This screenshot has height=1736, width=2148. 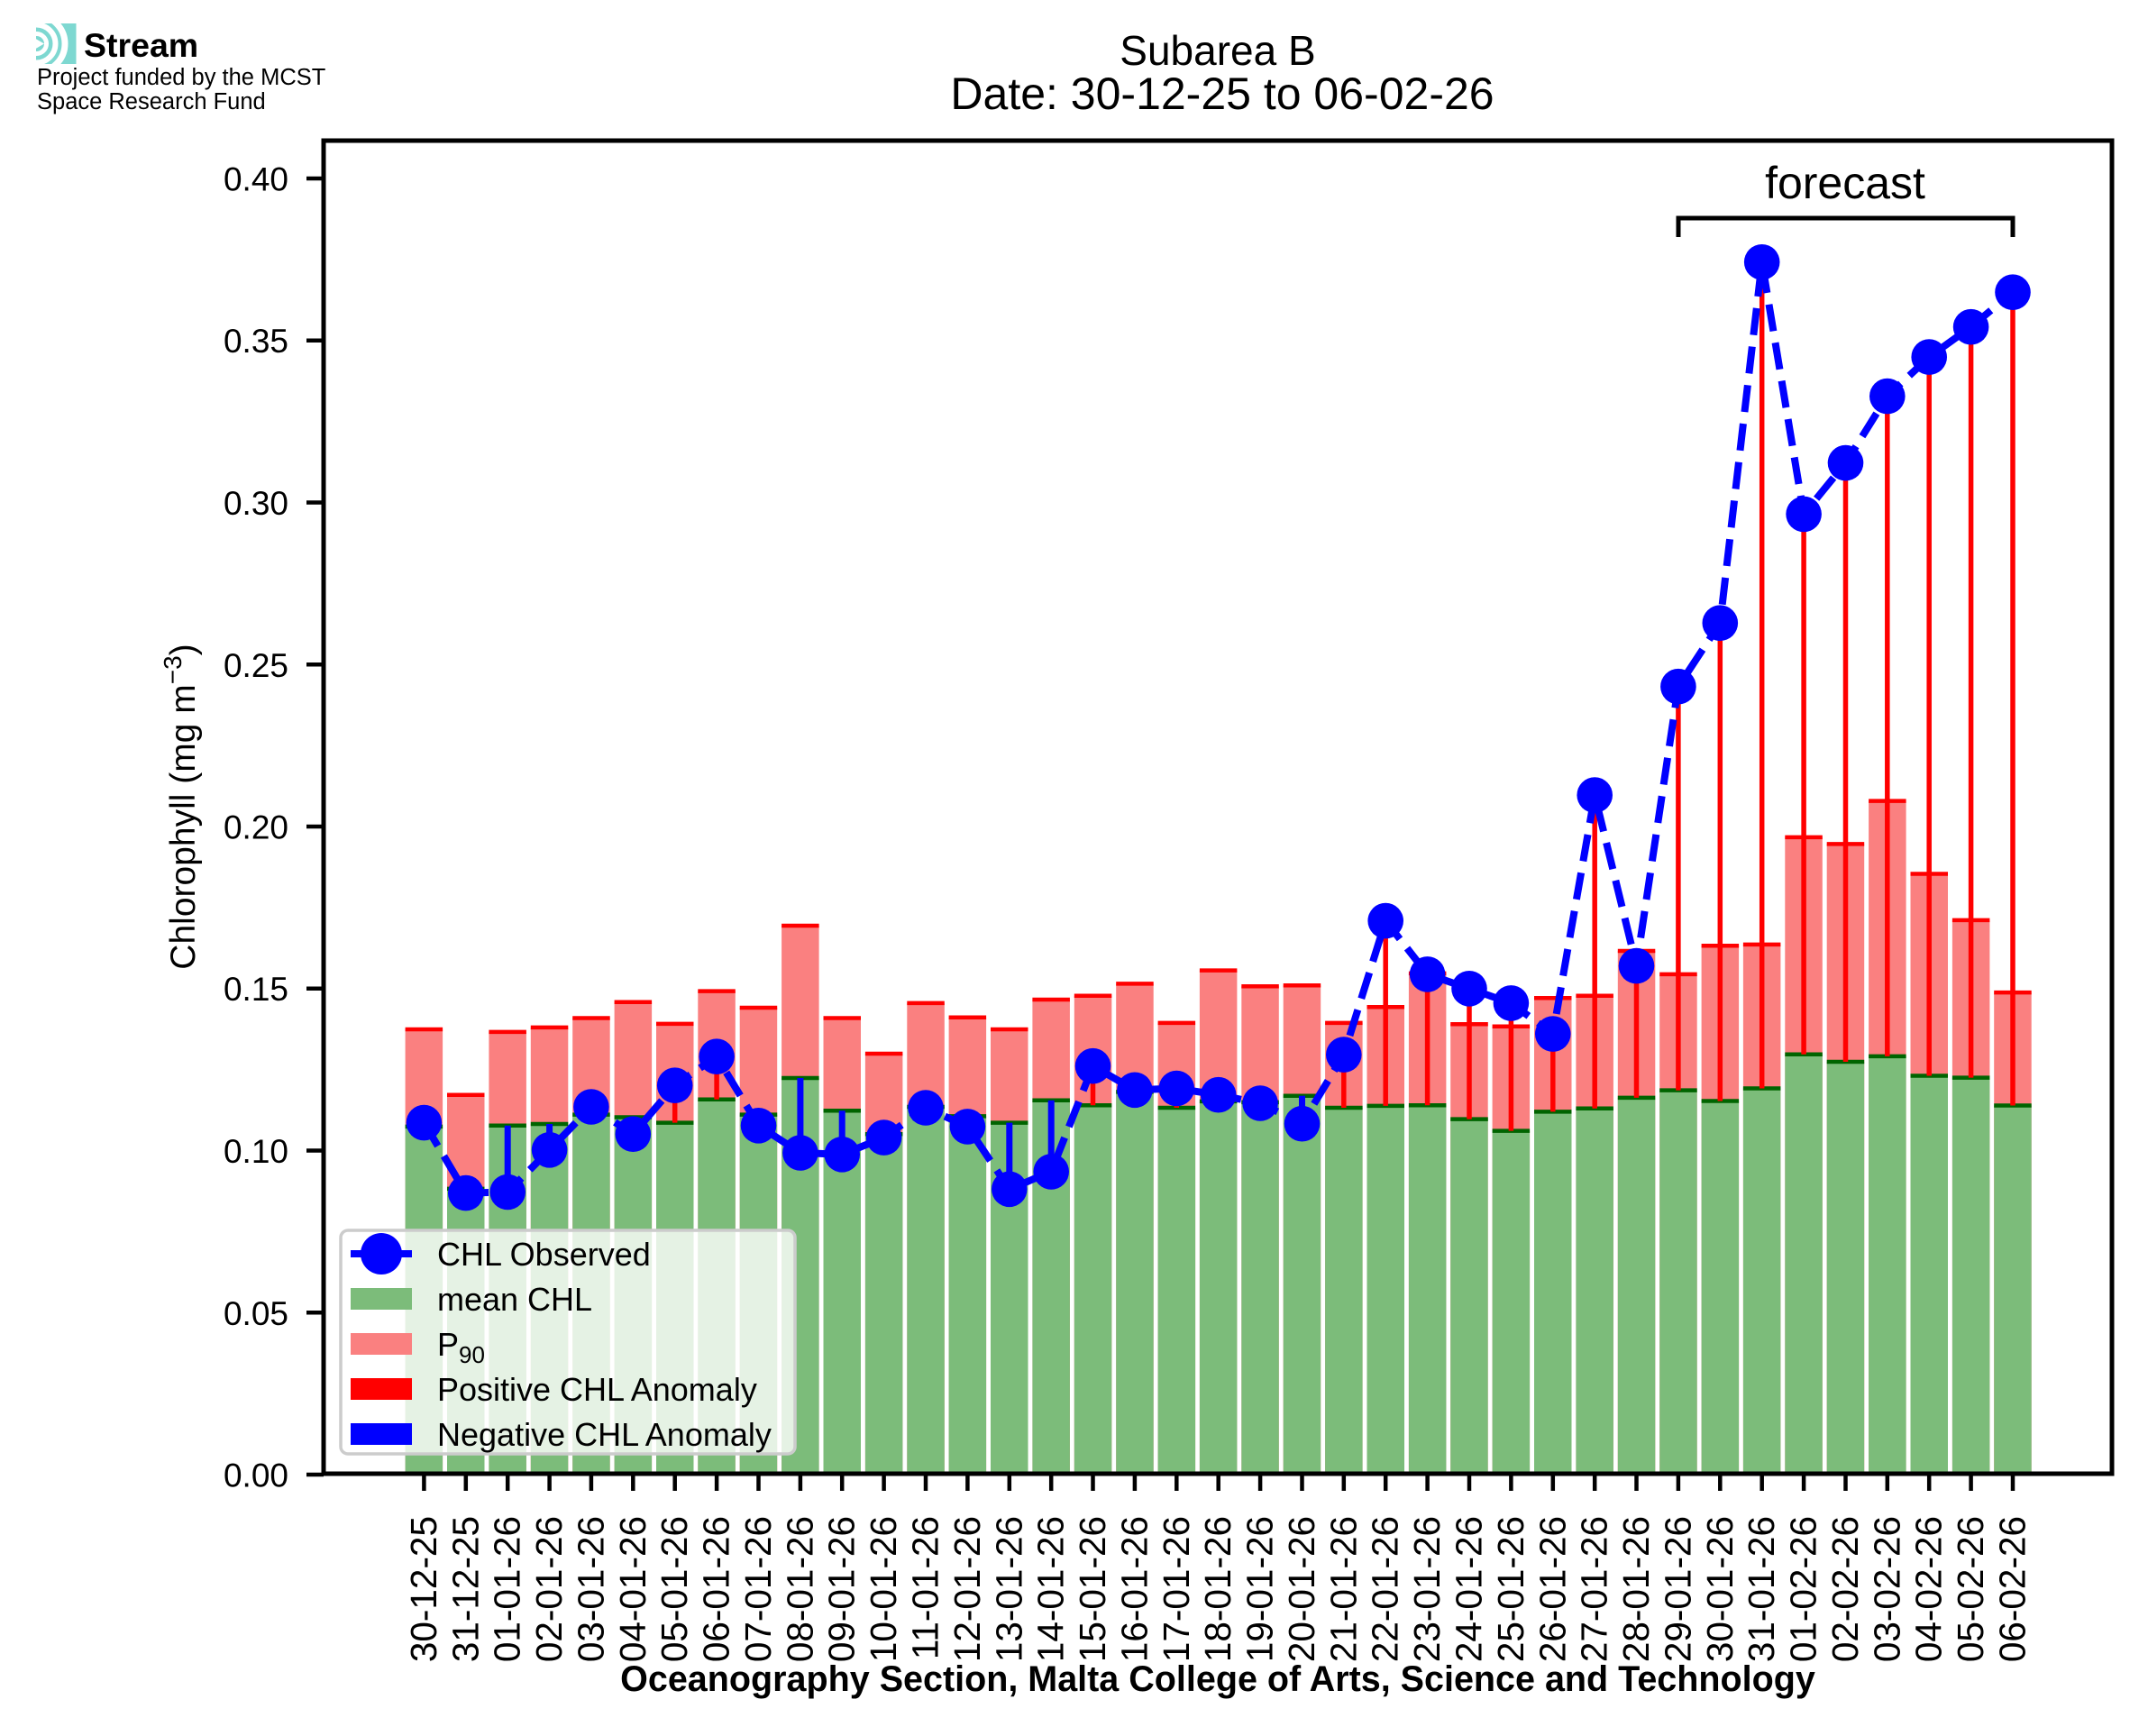 I want to click on svg-text: forecast, so click(x=1845, y=183).